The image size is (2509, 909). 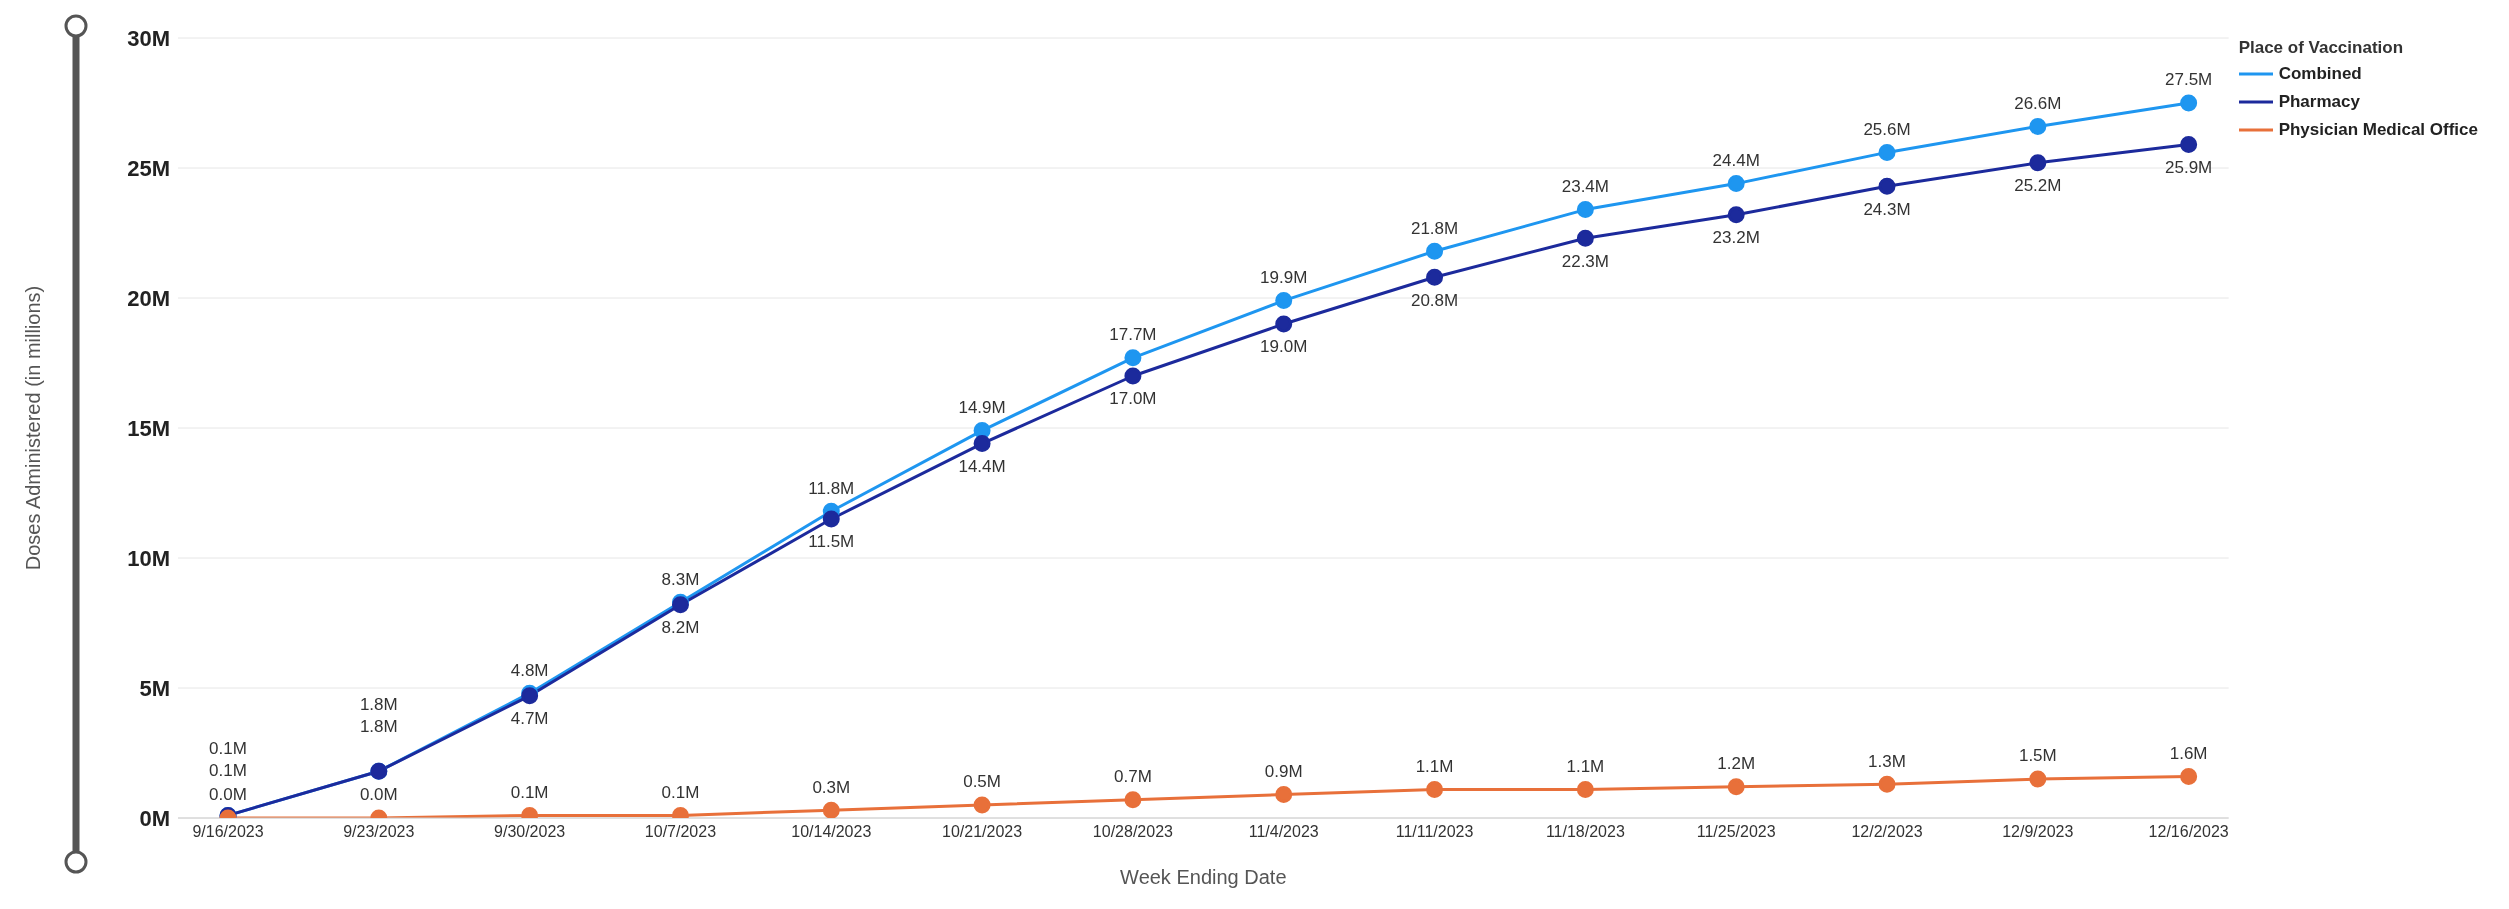 What do you see at coordinates (831, 542) in the screenshot?
I see `data-label: 11.5M` at bounding box center [831, 542].